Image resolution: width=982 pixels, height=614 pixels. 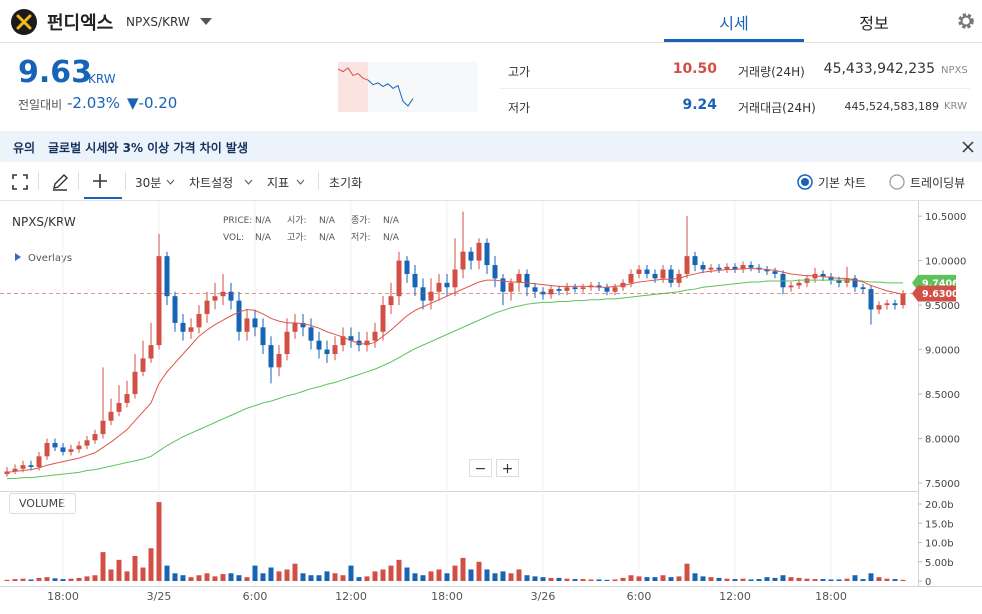 What do you see at coordinates (968, 147) in the screenshot?
I see `close-icon` at bounding box center [968, 147].